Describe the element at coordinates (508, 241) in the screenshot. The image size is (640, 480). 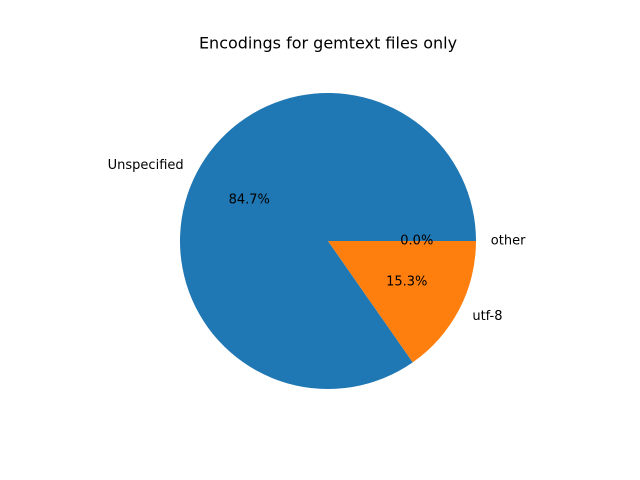
I see `slice-label: other` at that location.